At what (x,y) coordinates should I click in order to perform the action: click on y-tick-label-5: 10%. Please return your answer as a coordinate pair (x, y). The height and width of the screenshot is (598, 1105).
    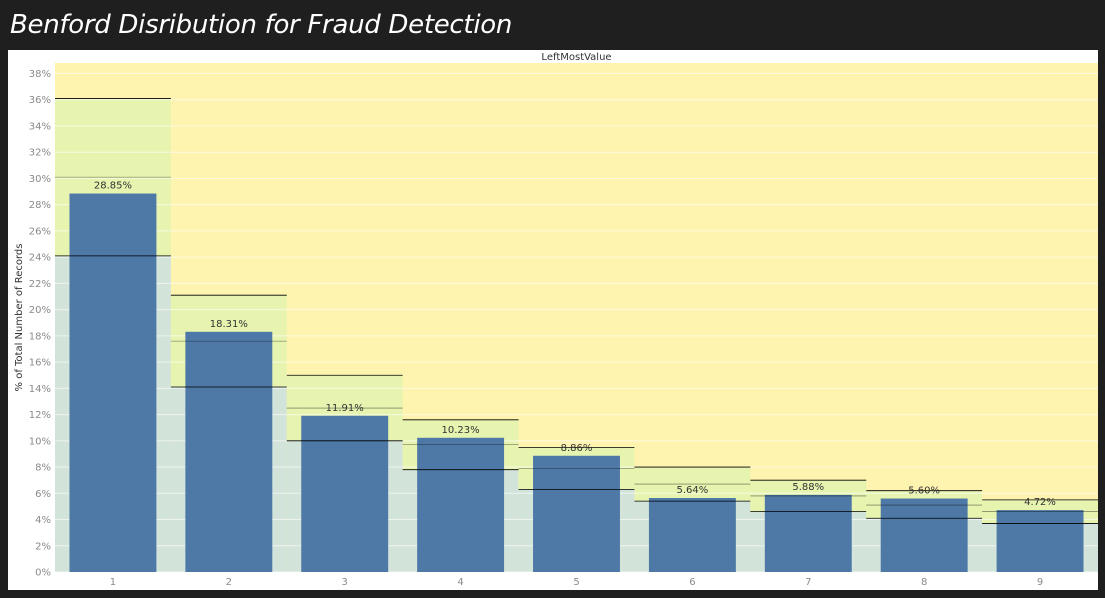
    Looking at the image, I should click on (40, 441).